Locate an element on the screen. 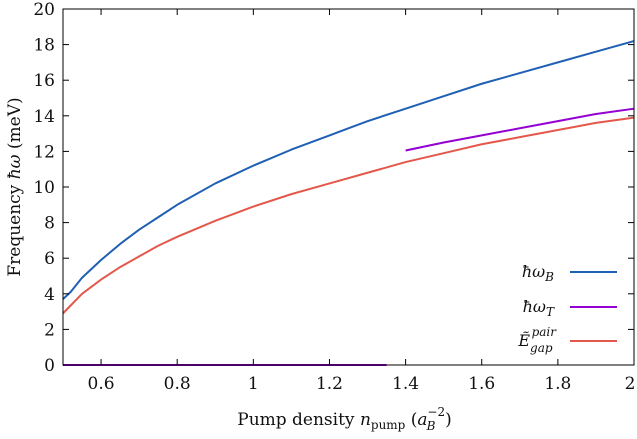 Image resolution: width=637 pixels, height=439 pixels. y-tick-label: 14 is located at coordinates (44, 117).